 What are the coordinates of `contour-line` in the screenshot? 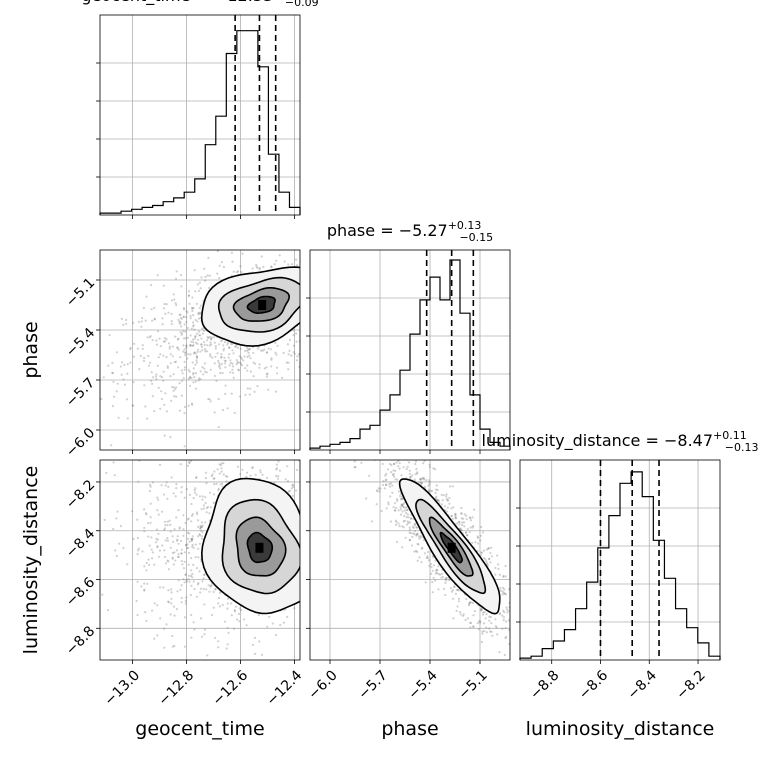 It's located at (261, 304).